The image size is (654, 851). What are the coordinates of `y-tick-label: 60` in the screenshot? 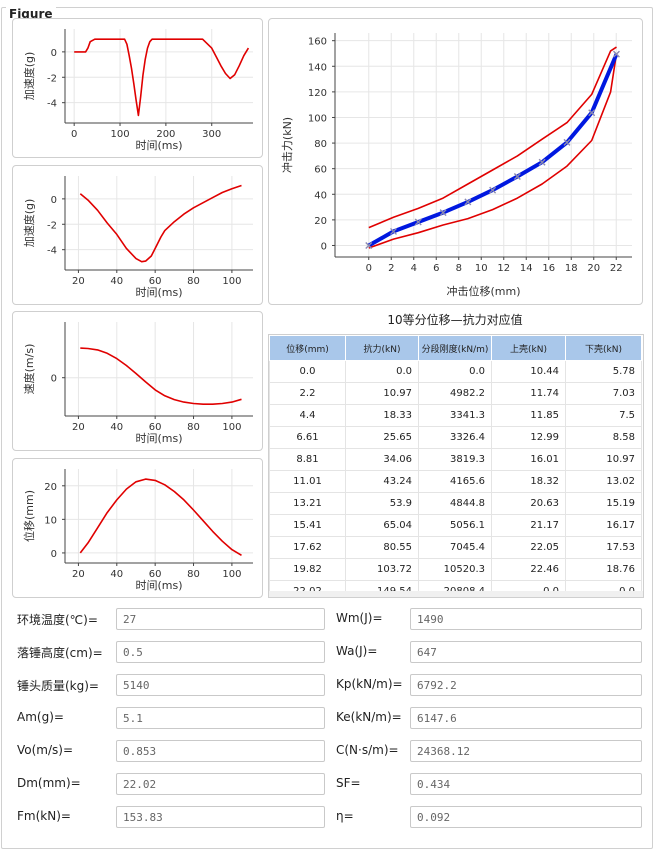 It's located at (320, 170).